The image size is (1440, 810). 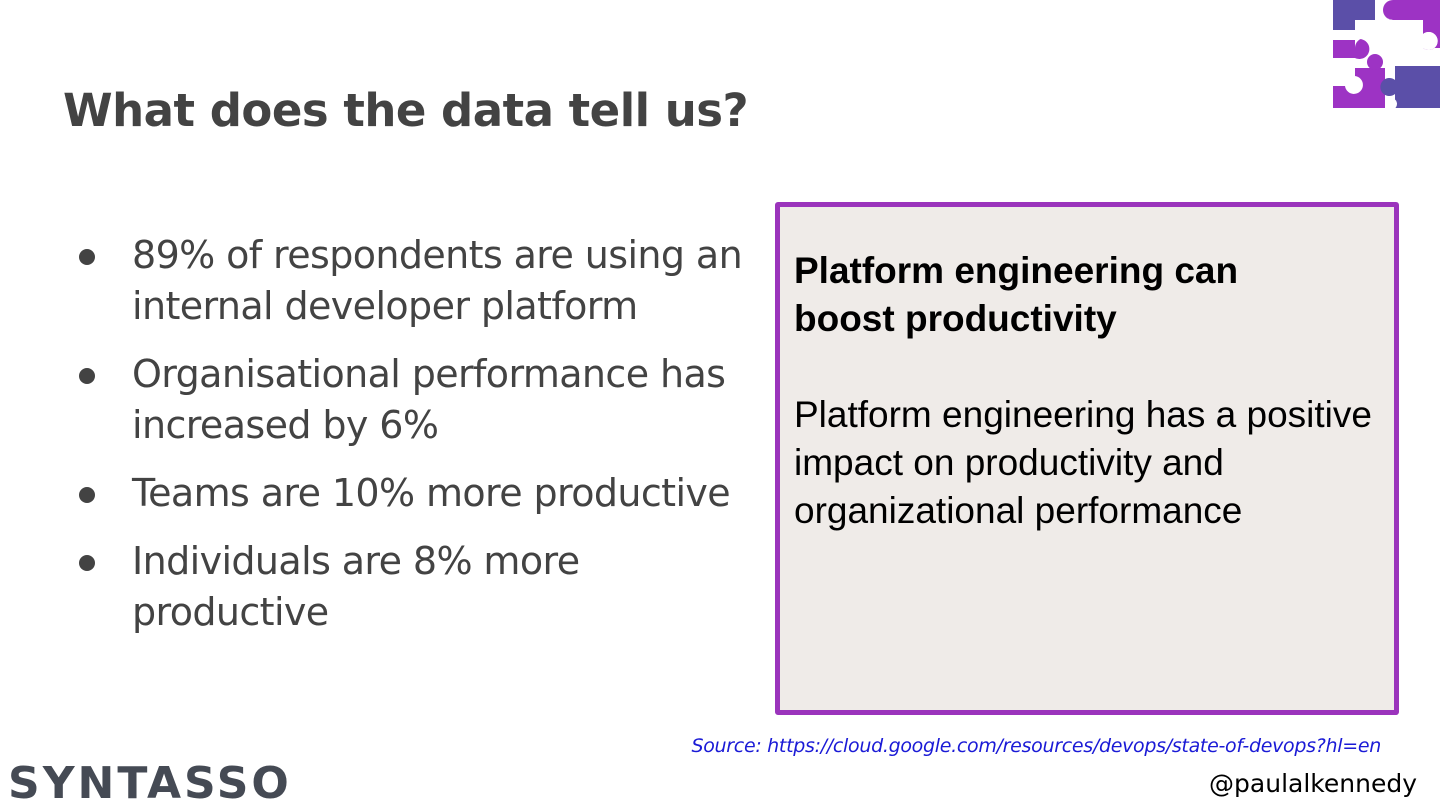 I want to click on slide-title: What does the data tell us?, so click(x=406, y=110).